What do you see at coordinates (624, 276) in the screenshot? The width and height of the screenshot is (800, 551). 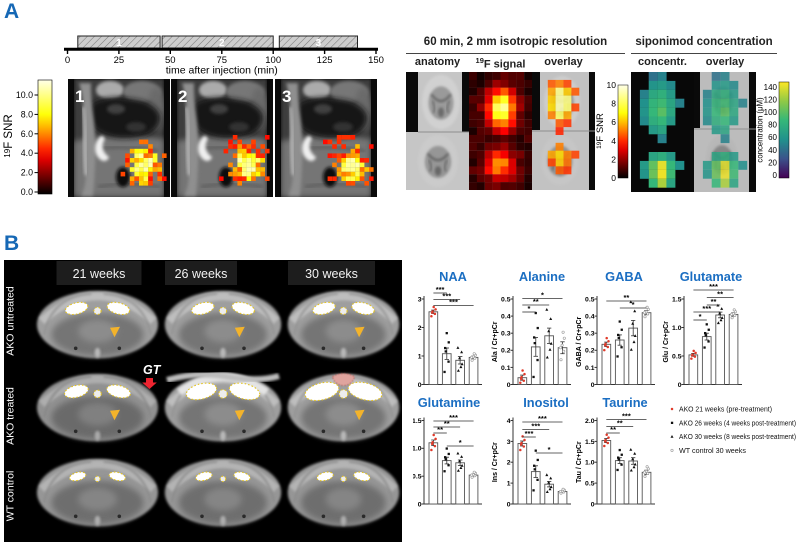 I see `svg-text: GABA` at bounding box center [624, 276].